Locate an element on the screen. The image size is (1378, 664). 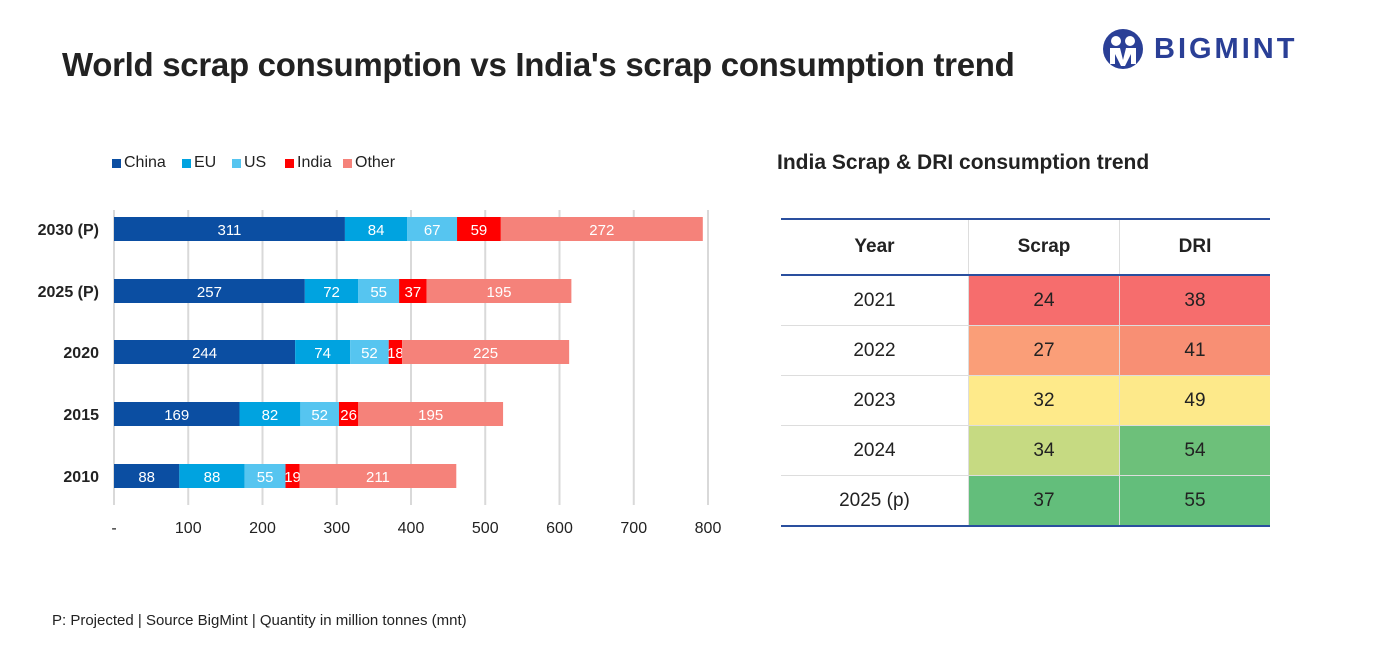
cell-dri: 49 is located at coordinates (1194, 400).